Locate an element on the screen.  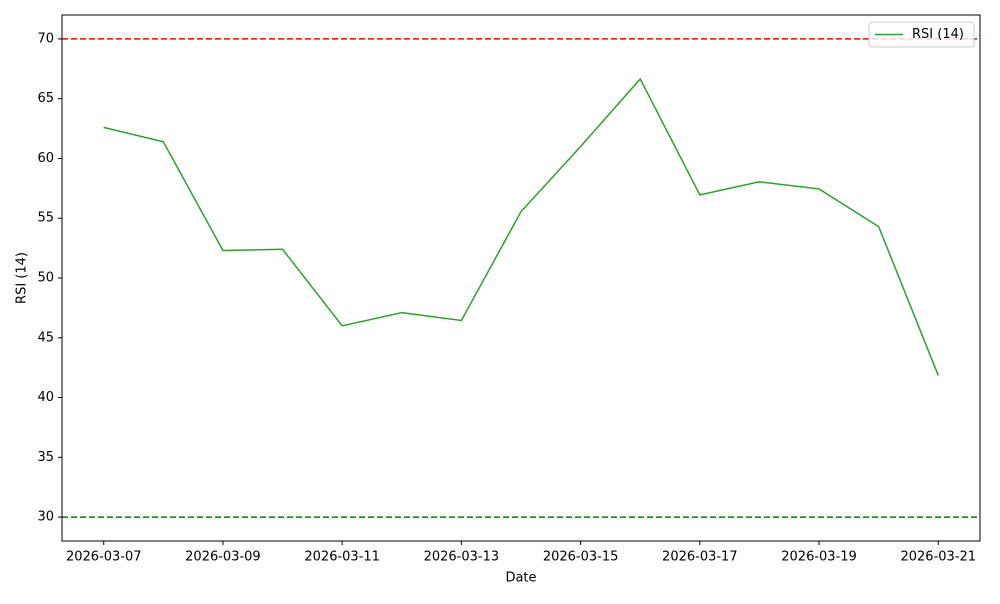
x-tick-label: 2026-03-19 is located at coordinates (819, 557).